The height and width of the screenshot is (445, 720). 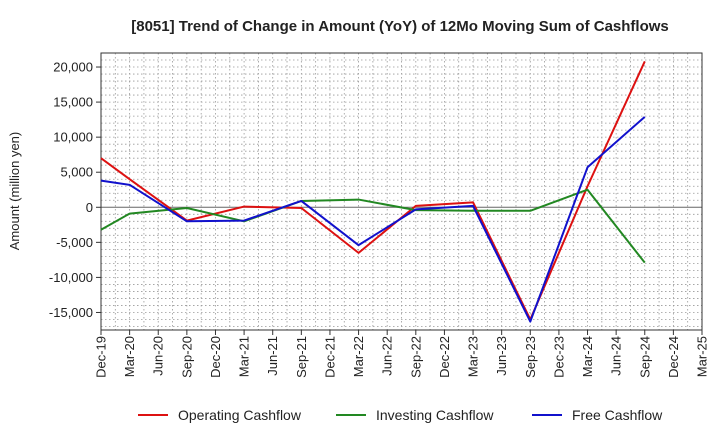 What do you see at coordinates (702, 356) in the screenshot?
I see `x-tick-label: Mar-25` at bounding box center [702, 356].